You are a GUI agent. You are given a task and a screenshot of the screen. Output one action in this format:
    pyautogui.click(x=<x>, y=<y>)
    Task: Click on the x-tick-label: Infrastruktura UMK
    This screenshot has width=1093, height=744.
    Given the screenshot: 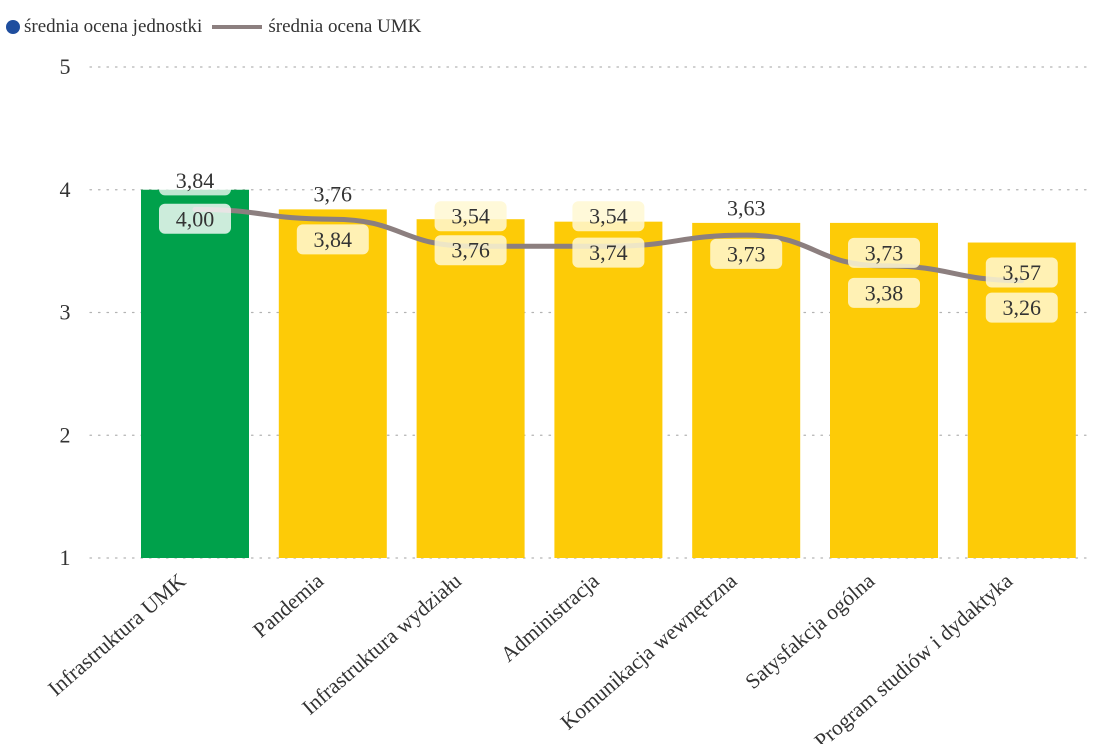 What is the action you would take?
    pyautogui.click(x=116, y=634)
    